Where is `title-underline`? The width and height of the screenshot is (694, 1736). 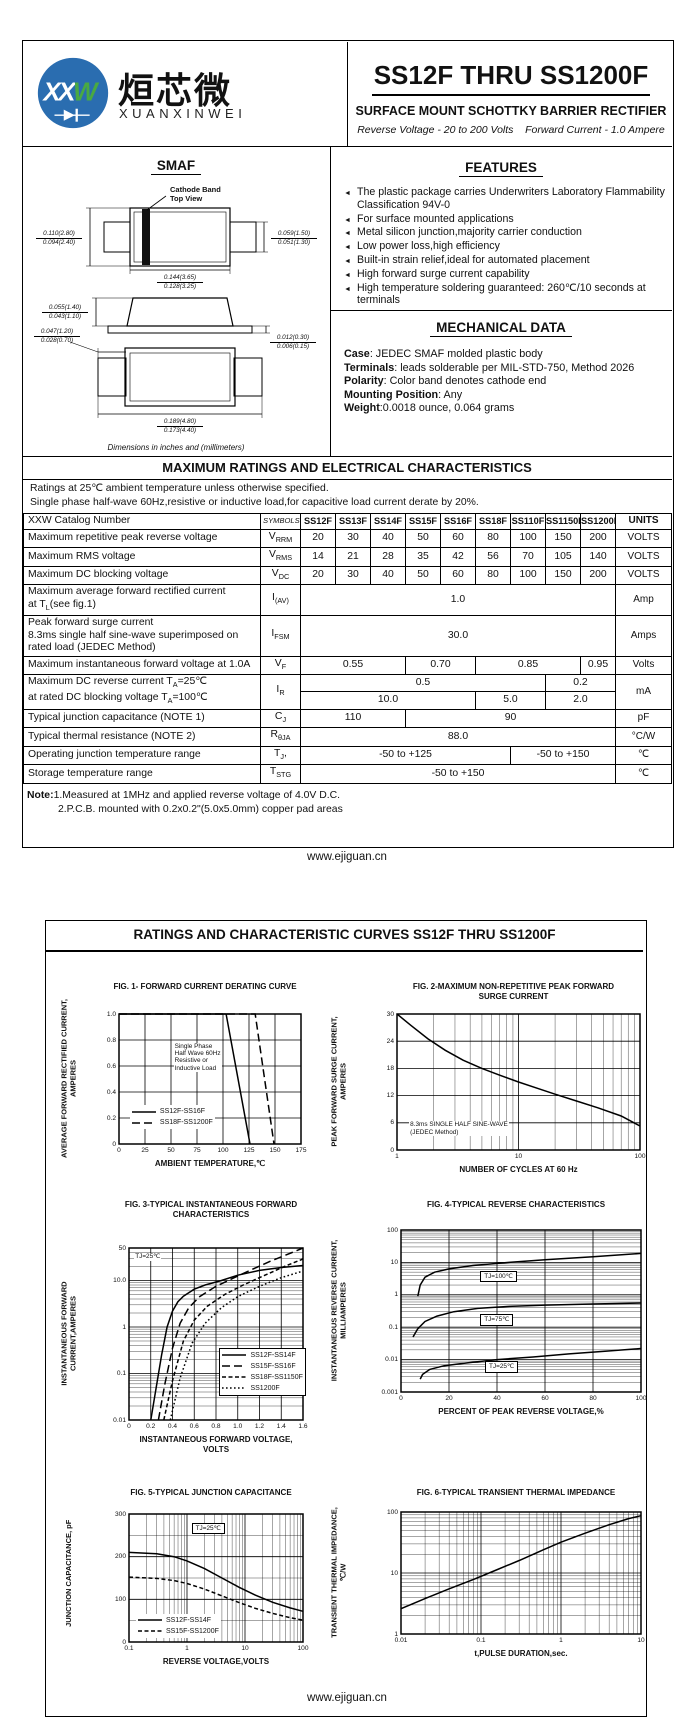 title-underline is located at coordinates (511, 95).